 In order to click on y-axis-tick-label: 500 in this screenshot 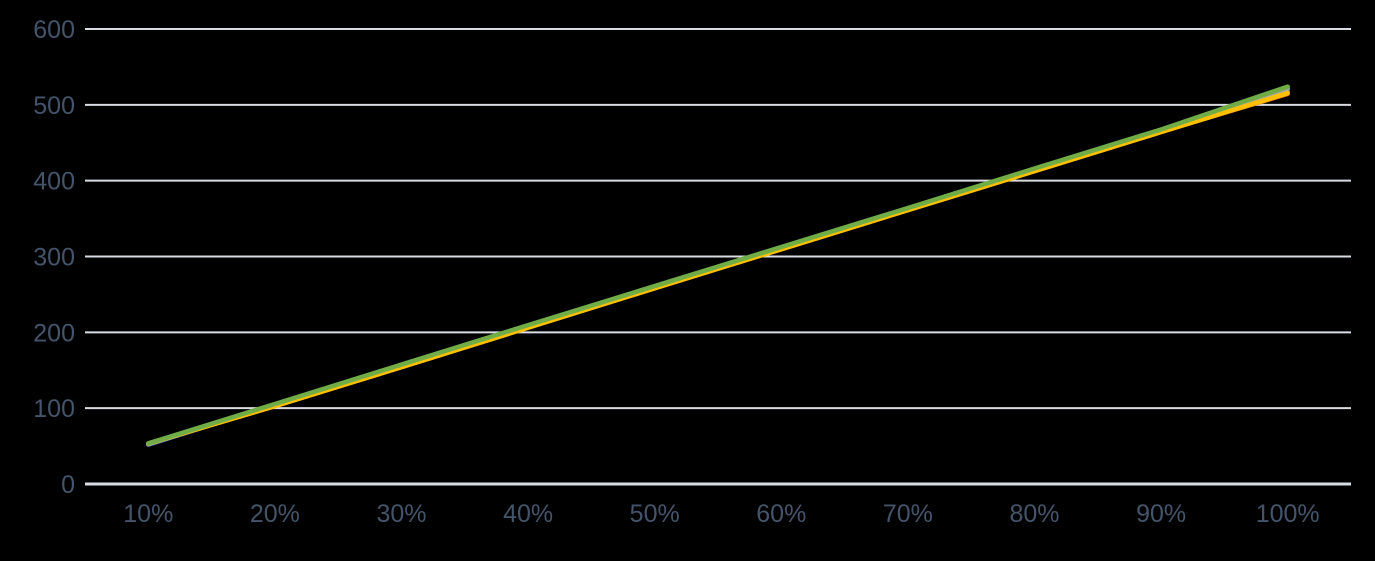, I will do `click(54, 106)`.